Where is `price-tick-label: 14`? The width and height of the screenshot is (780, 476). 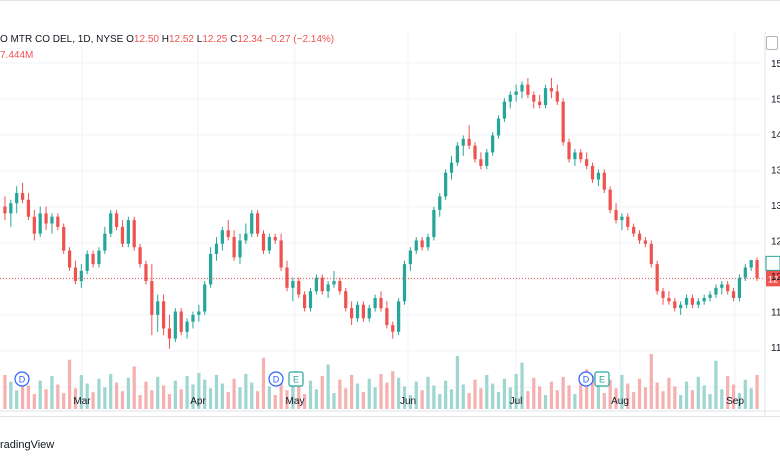 price-tick-label: 14 is located at coordinates (775, 135).